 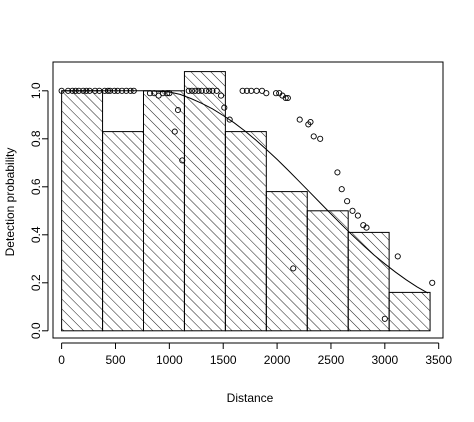 I want to click on x-tick-label: 2500, so click(x=331, y=360).